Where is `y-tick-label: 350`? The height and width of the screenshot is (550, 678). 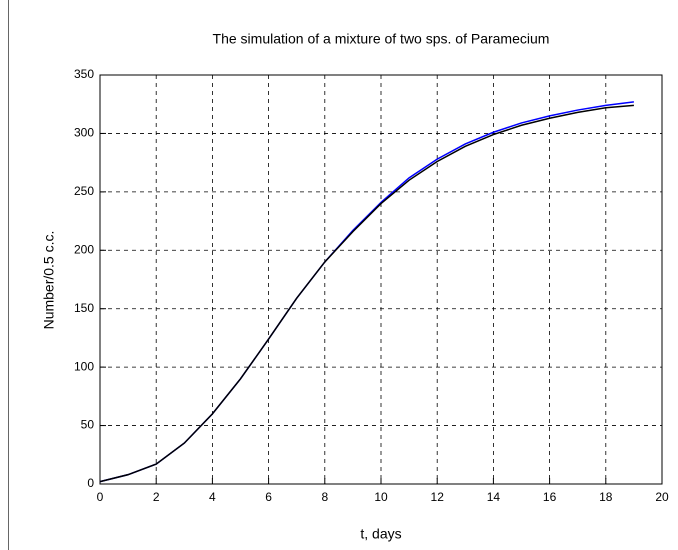
y-tick-label: 350 is located at coordinates (84, 74).